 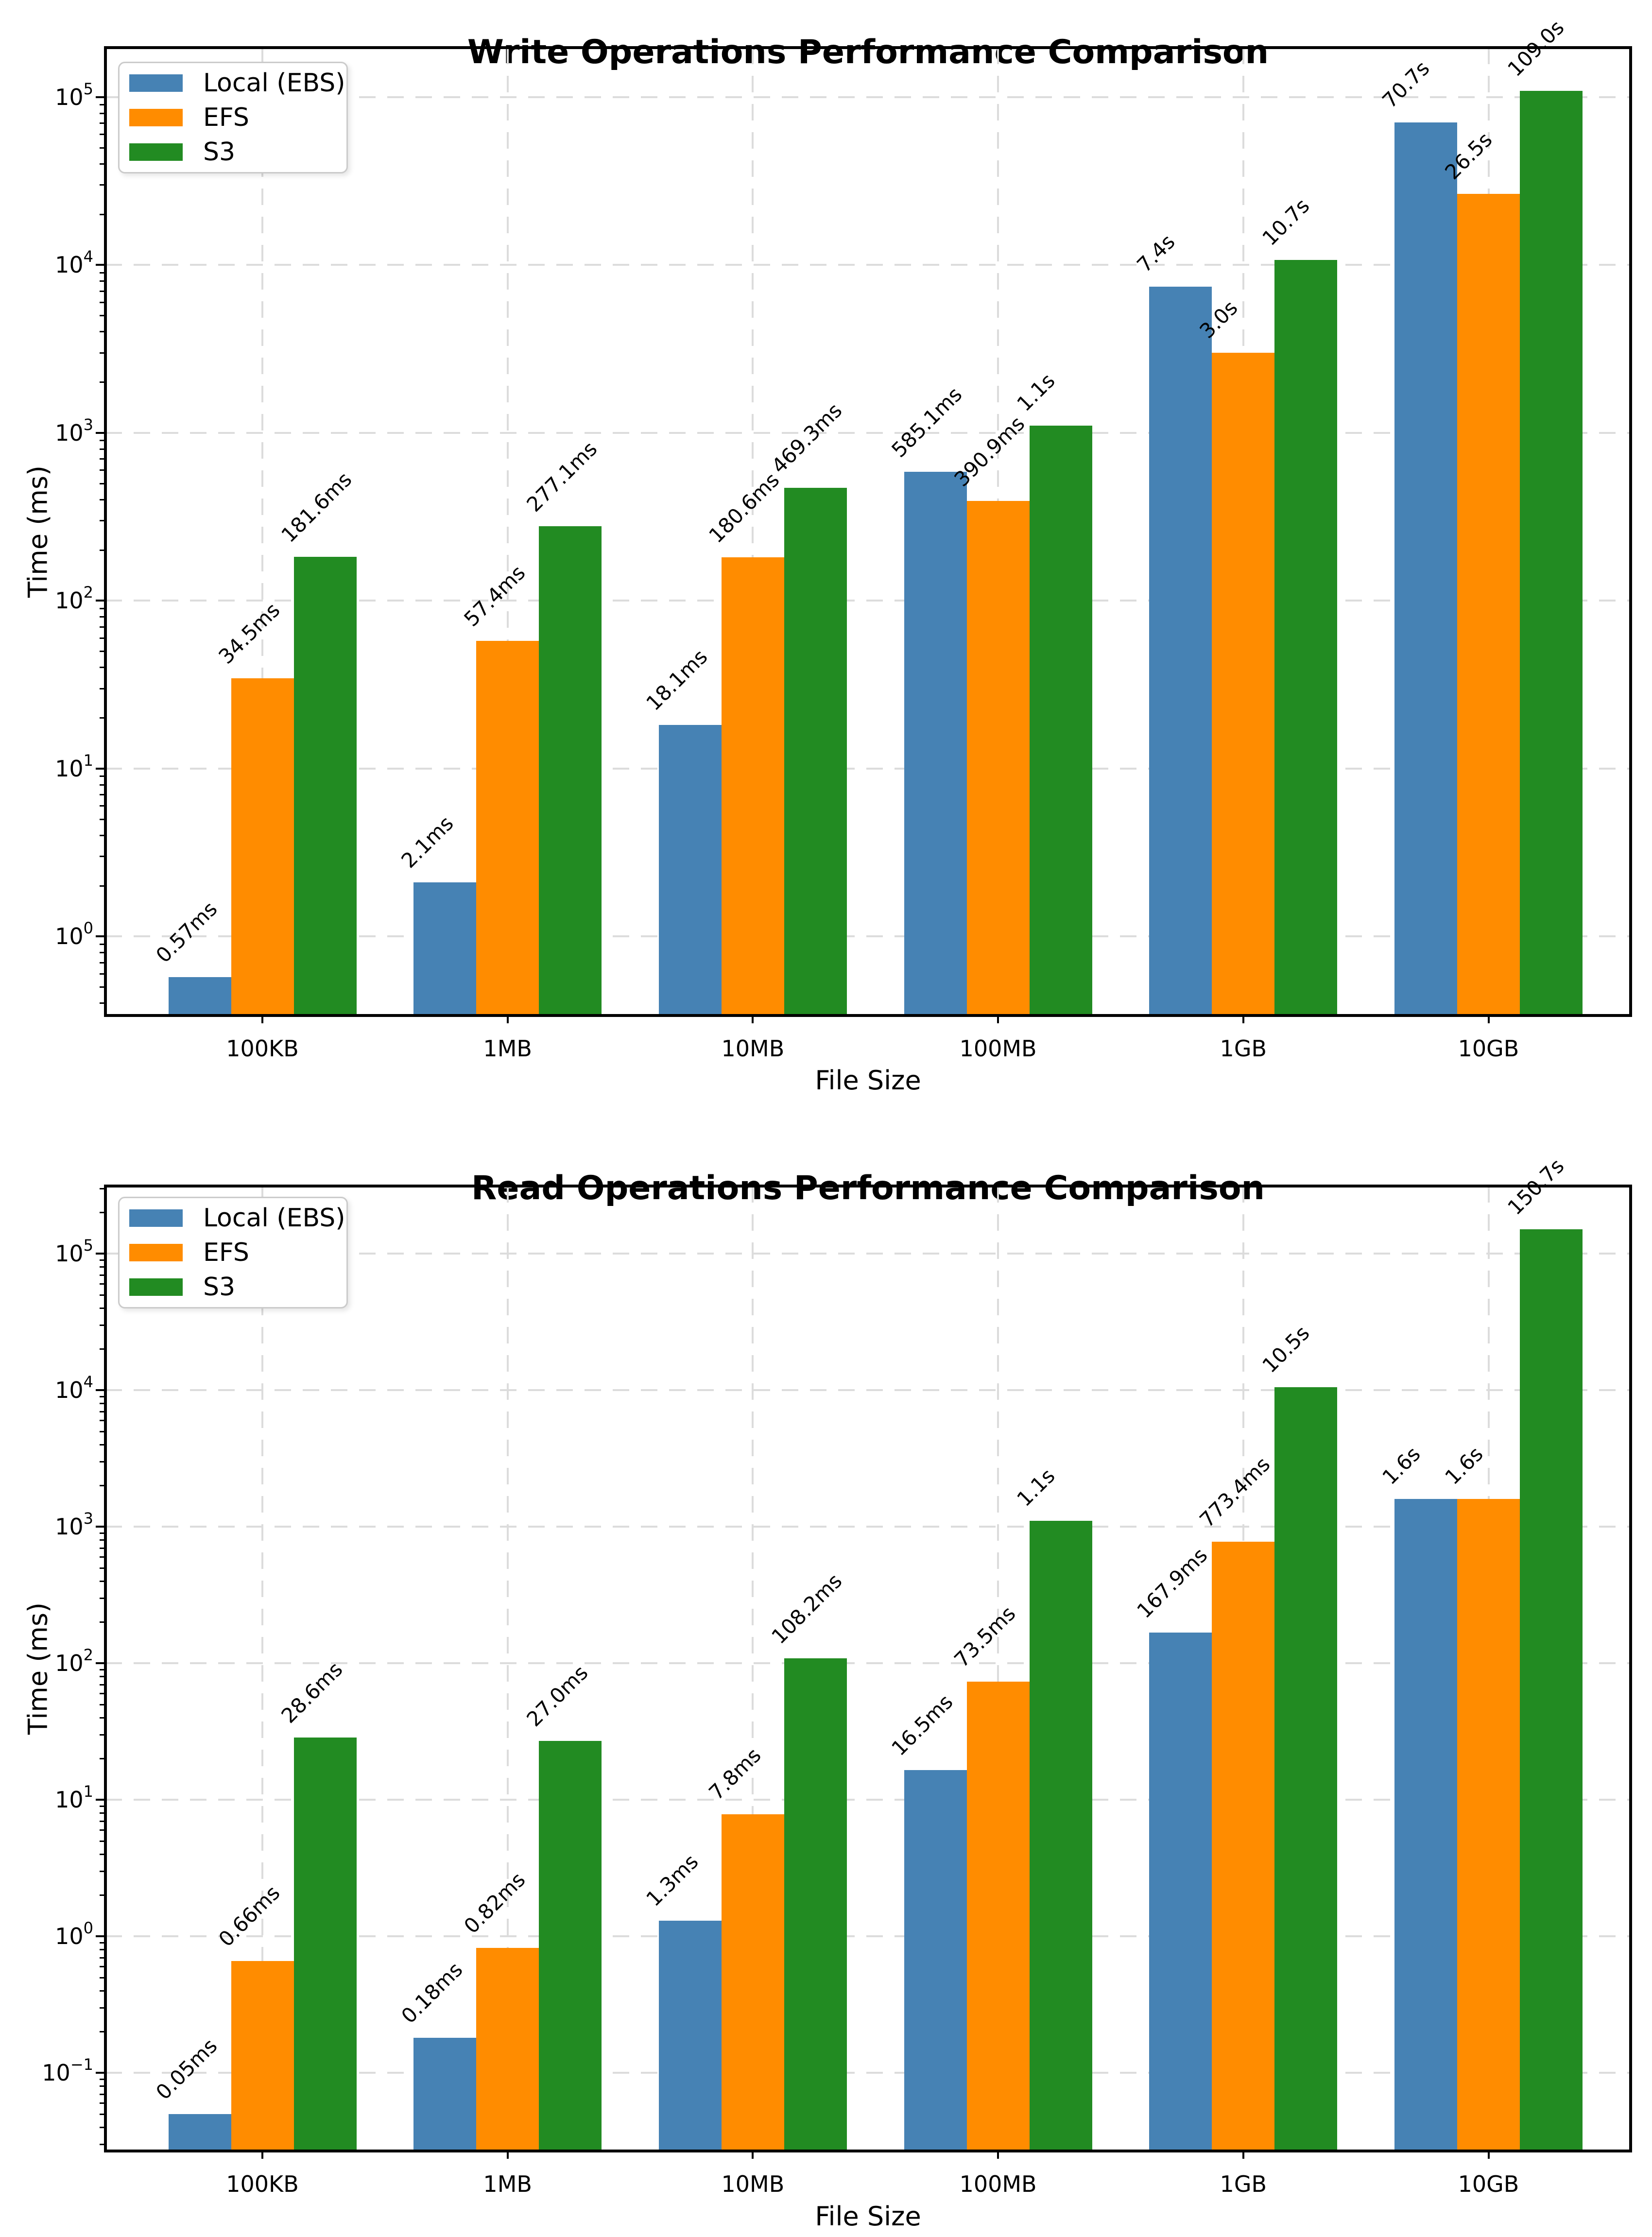 What do you see at coordinates (74, 767) in the screenshot?
I see `y-tick-label: 10¹` at bounding box center [74, 767].